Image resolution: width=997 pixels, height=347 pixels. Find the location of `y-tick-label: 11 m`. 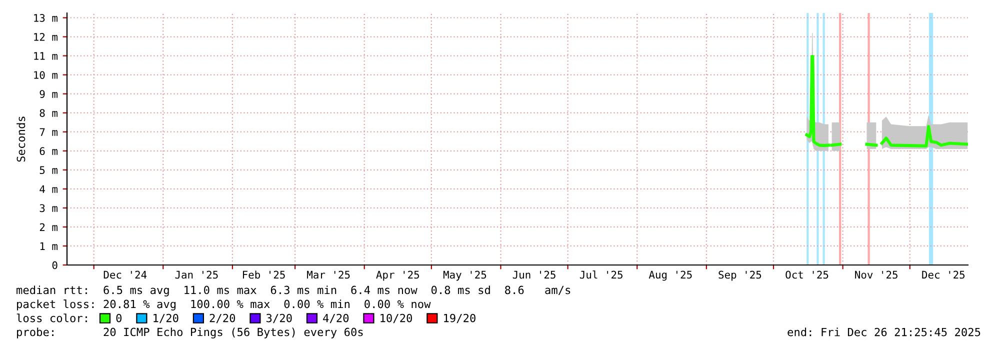

y-tick-label: 11 m is located at coordinates (46, 56).